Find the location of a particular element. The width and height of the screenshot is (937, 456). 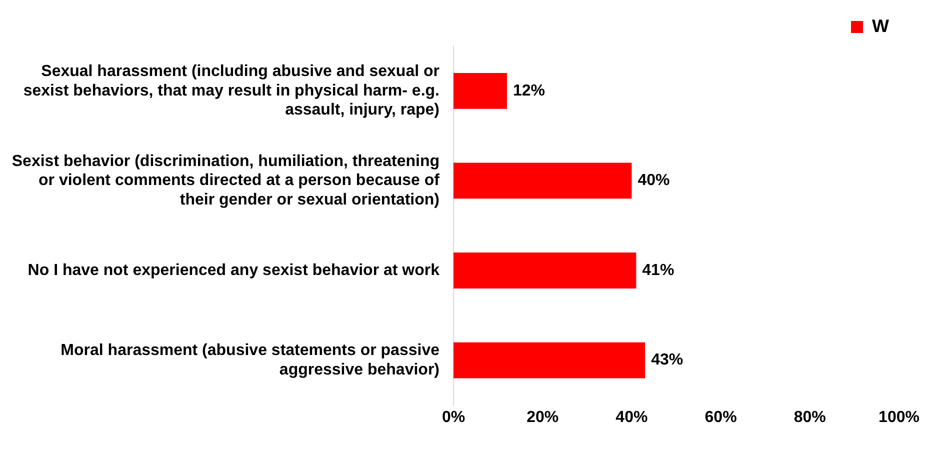

y-tick-label: Moral harassment (abusive statements or passive aggressive behavior) is located at coordinates (250, 360).